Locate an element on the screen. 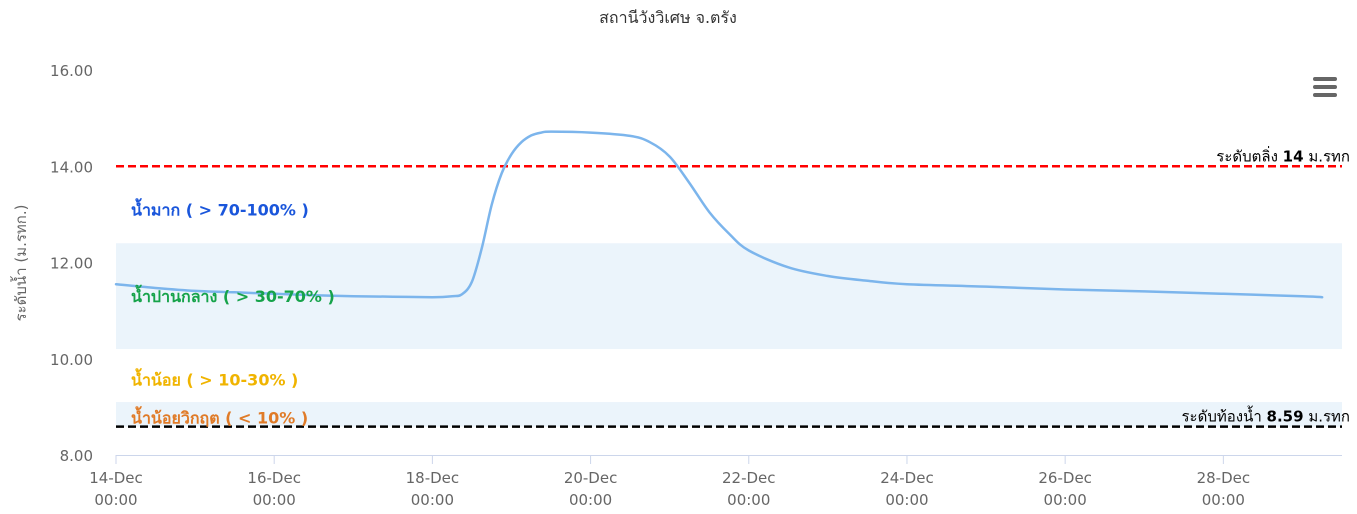 Image resolution: width=1357 pixels, height=514 pixels. x-tick-date: 22-Dec is located at coordinates (749, 478).